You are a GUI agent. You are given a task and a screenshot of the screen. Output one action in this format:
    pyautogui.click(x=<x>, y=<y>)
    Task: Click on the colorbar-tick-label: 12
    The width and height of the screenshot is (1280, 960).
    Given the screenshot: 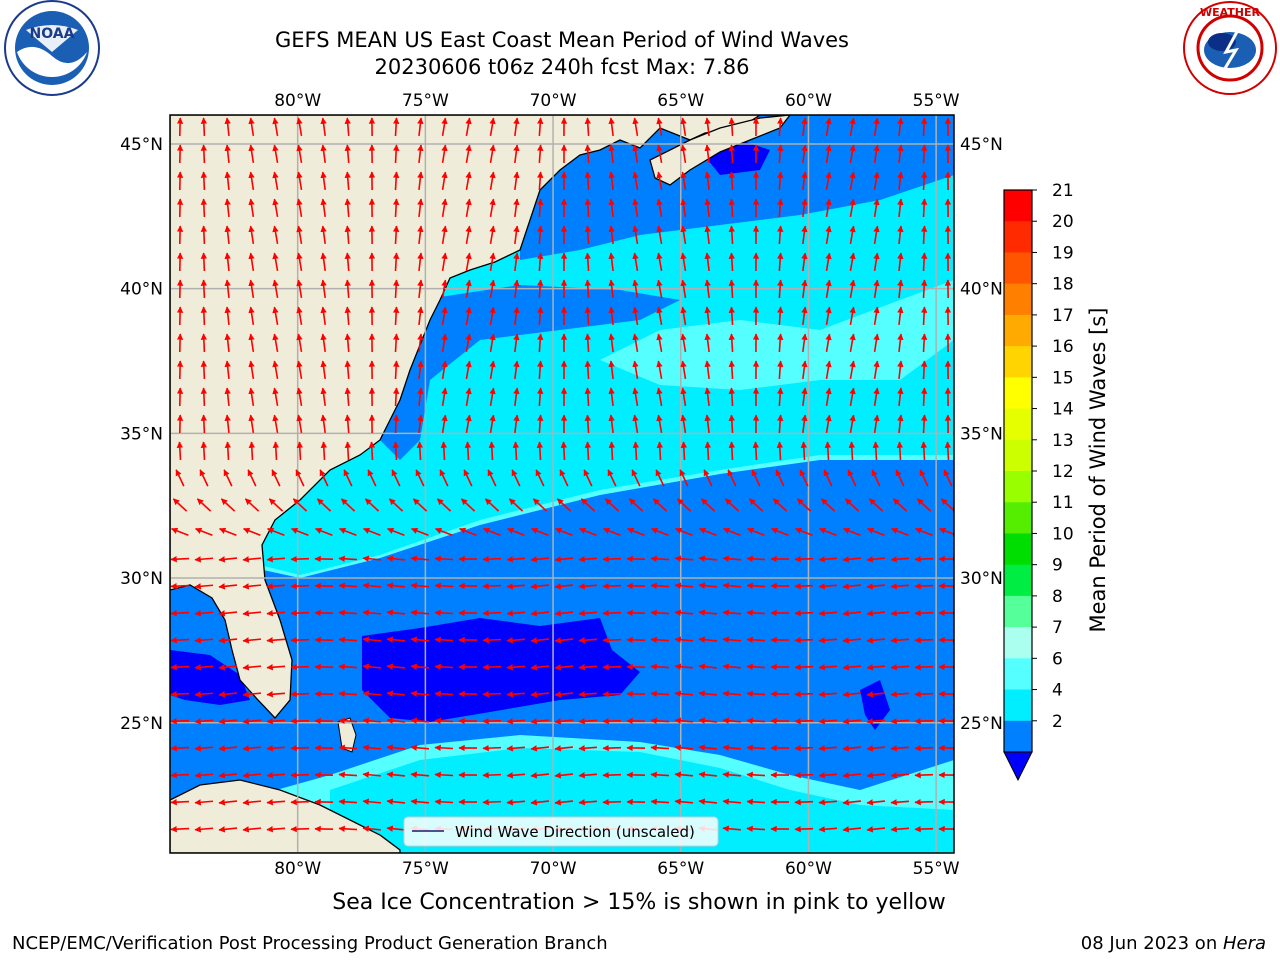 What is the action you would take?
    pyautogui.click(x=1063, y=472)
    